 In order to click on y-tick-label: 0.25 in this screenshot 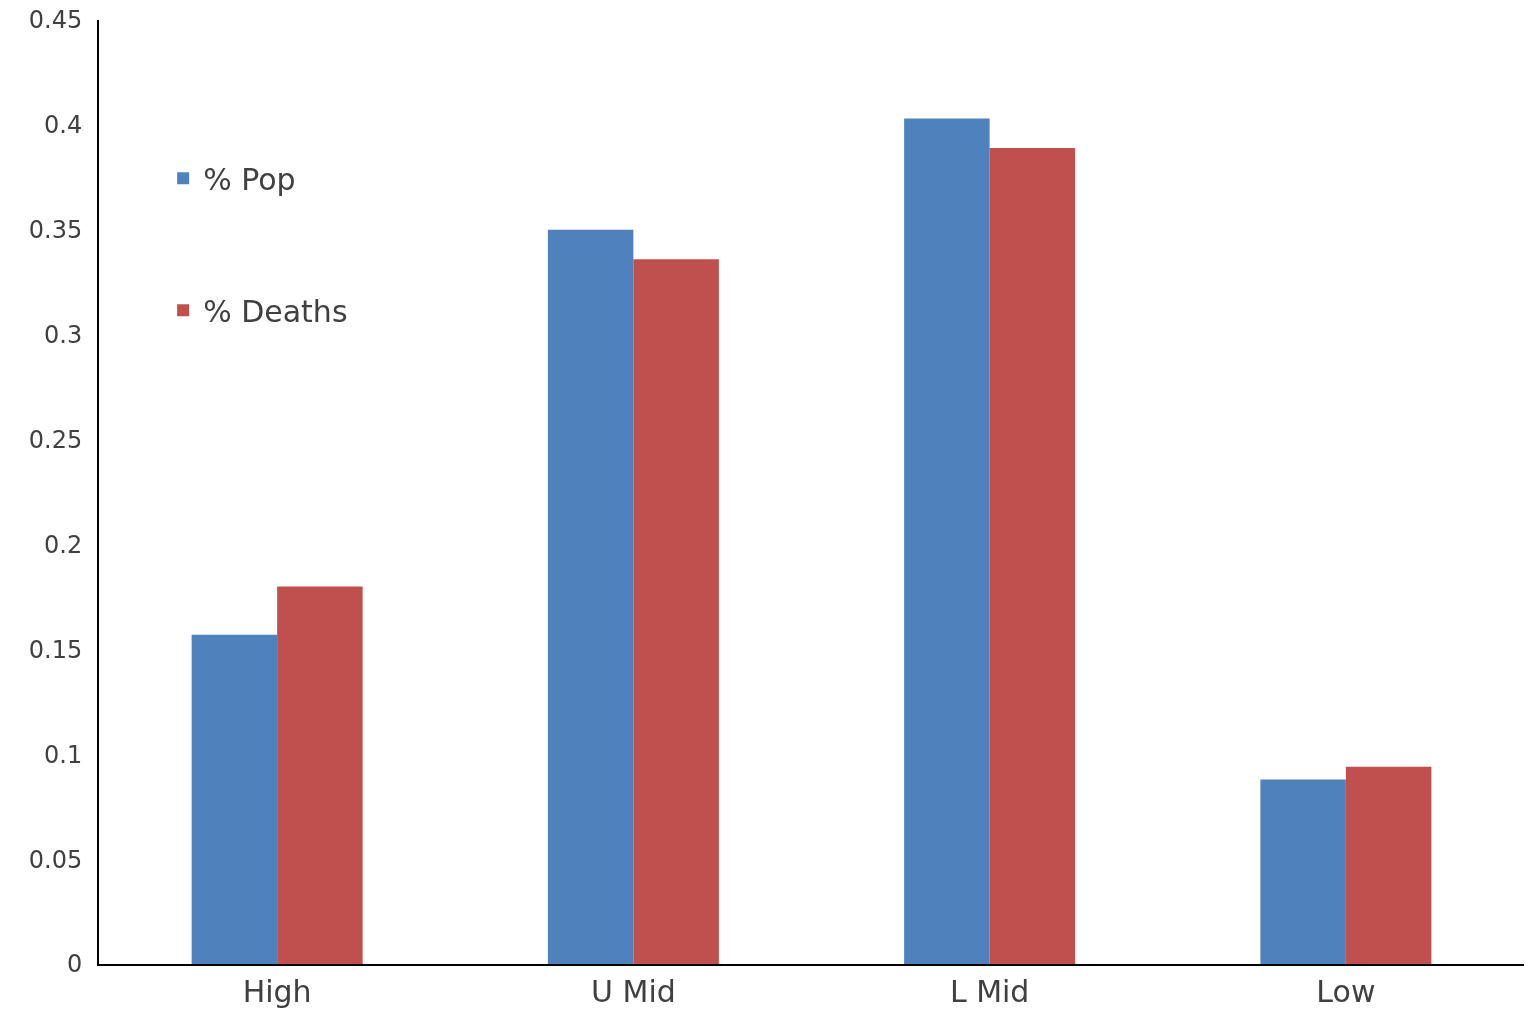, I will do `click(55, 439)`.